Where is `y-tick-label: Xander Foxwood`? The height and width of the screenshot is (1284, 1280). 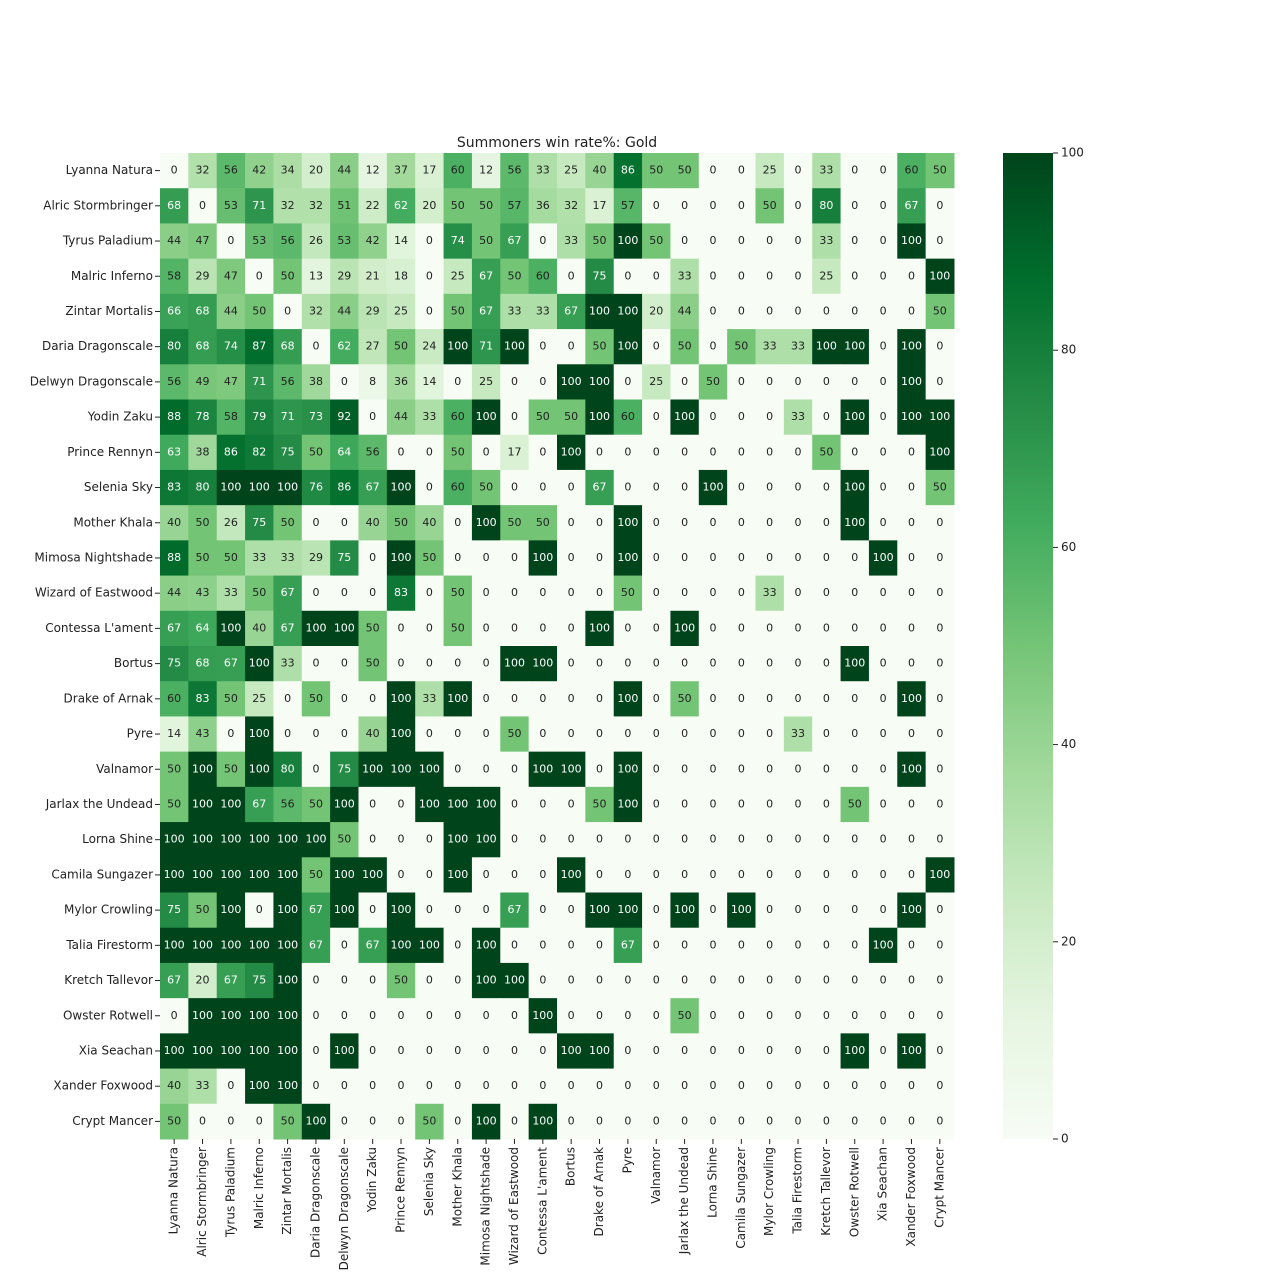 y-tick-label: Xander Foxwood is located at coordinates (103, 1086).